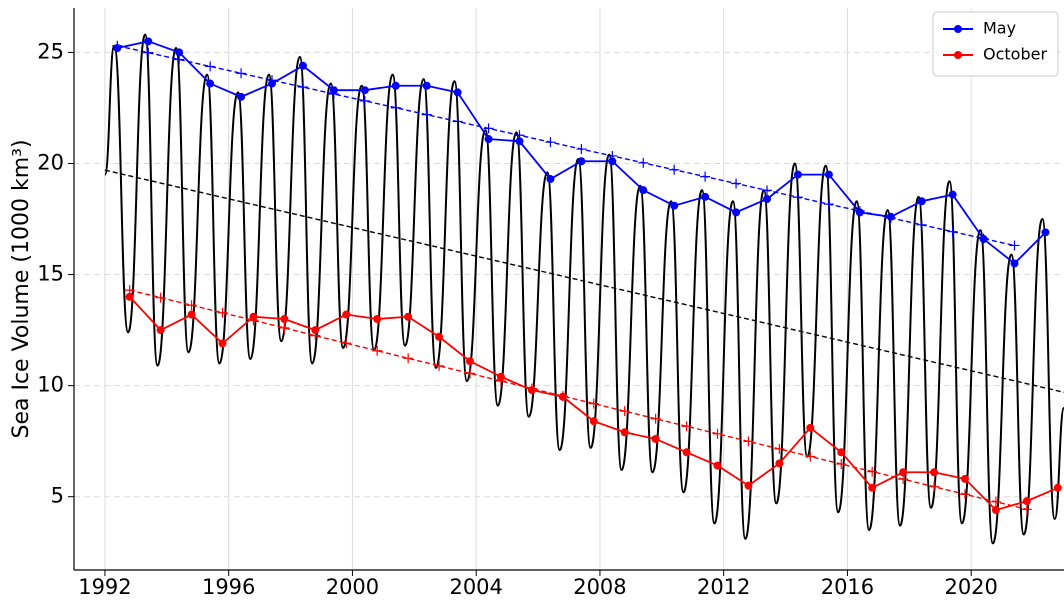 The height and width of the screenshot is (602, 1064). Describe the element at coordinates (57, 496) in the screenshot. I see `y-tick-label: 5` at that location.